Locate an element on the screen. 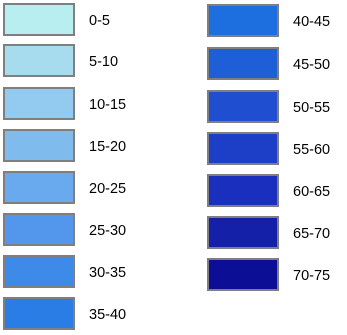 The width and height of the screenshot is (347, 335). legend-item: 5-10 is located at coordinates (73, 62).